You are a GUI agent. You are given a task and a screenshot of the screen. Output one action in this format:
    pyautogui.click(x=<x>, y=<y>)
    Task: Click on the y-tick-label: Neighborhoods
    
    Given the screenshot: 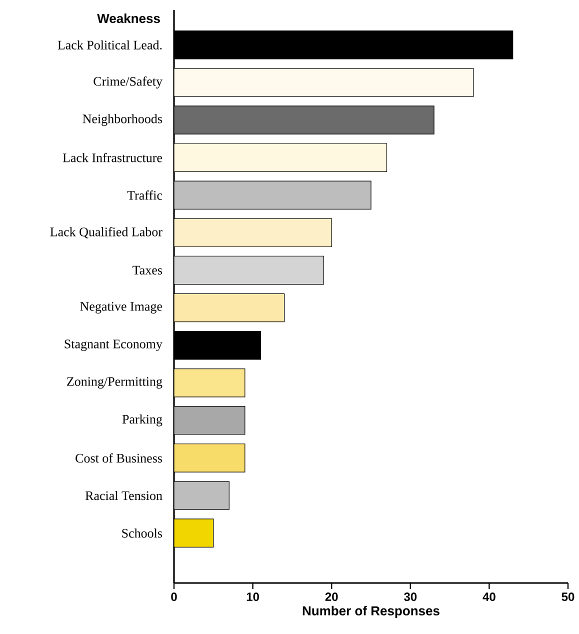 What is the action you would take?
    pyautogui.click(x=122, y=120)
    